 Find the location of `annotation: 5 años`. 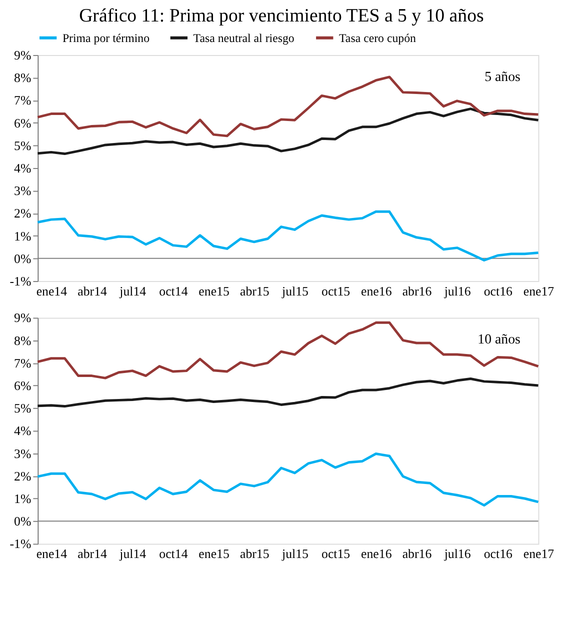

annotation: 5 años is located at coordinates (502, 77).